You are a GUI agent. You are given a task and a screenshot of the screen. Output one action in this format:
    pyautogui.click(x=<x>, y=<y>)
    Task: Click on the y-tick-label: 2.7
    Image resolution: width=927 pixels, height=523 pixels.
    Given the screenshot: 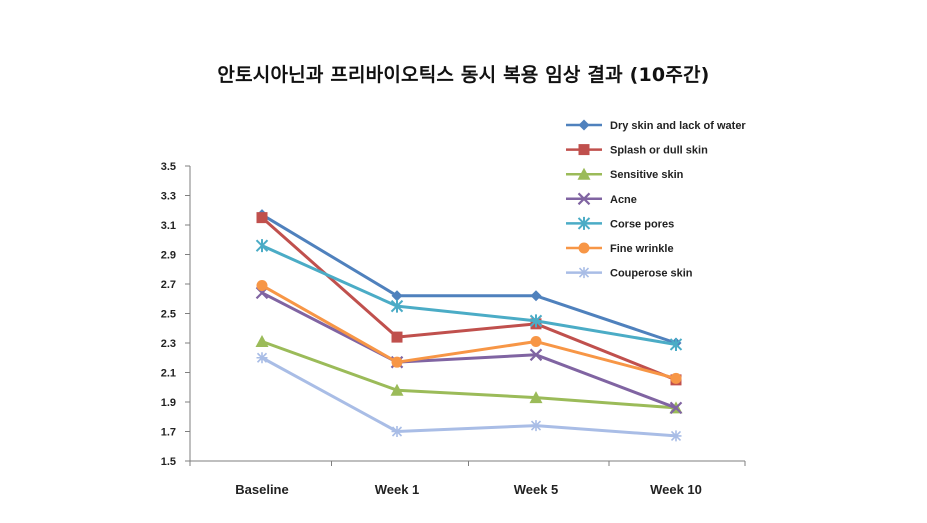 What is the action you would take?
    pyautogui.click(x=168, y=285)
    